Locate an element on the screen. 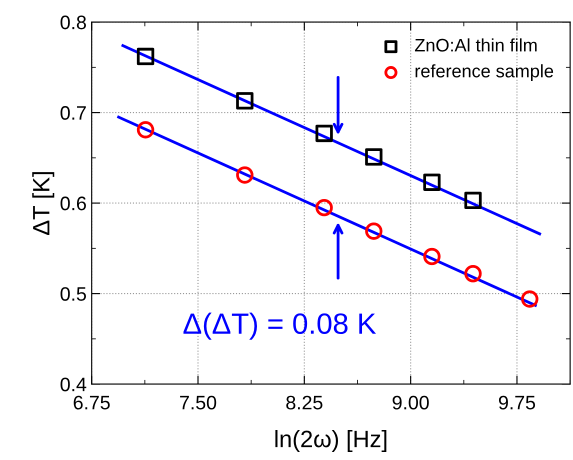 This screenshot has width=573, height=460. y-axis-title: ΔT [K] is located at coordinates (43, 203).